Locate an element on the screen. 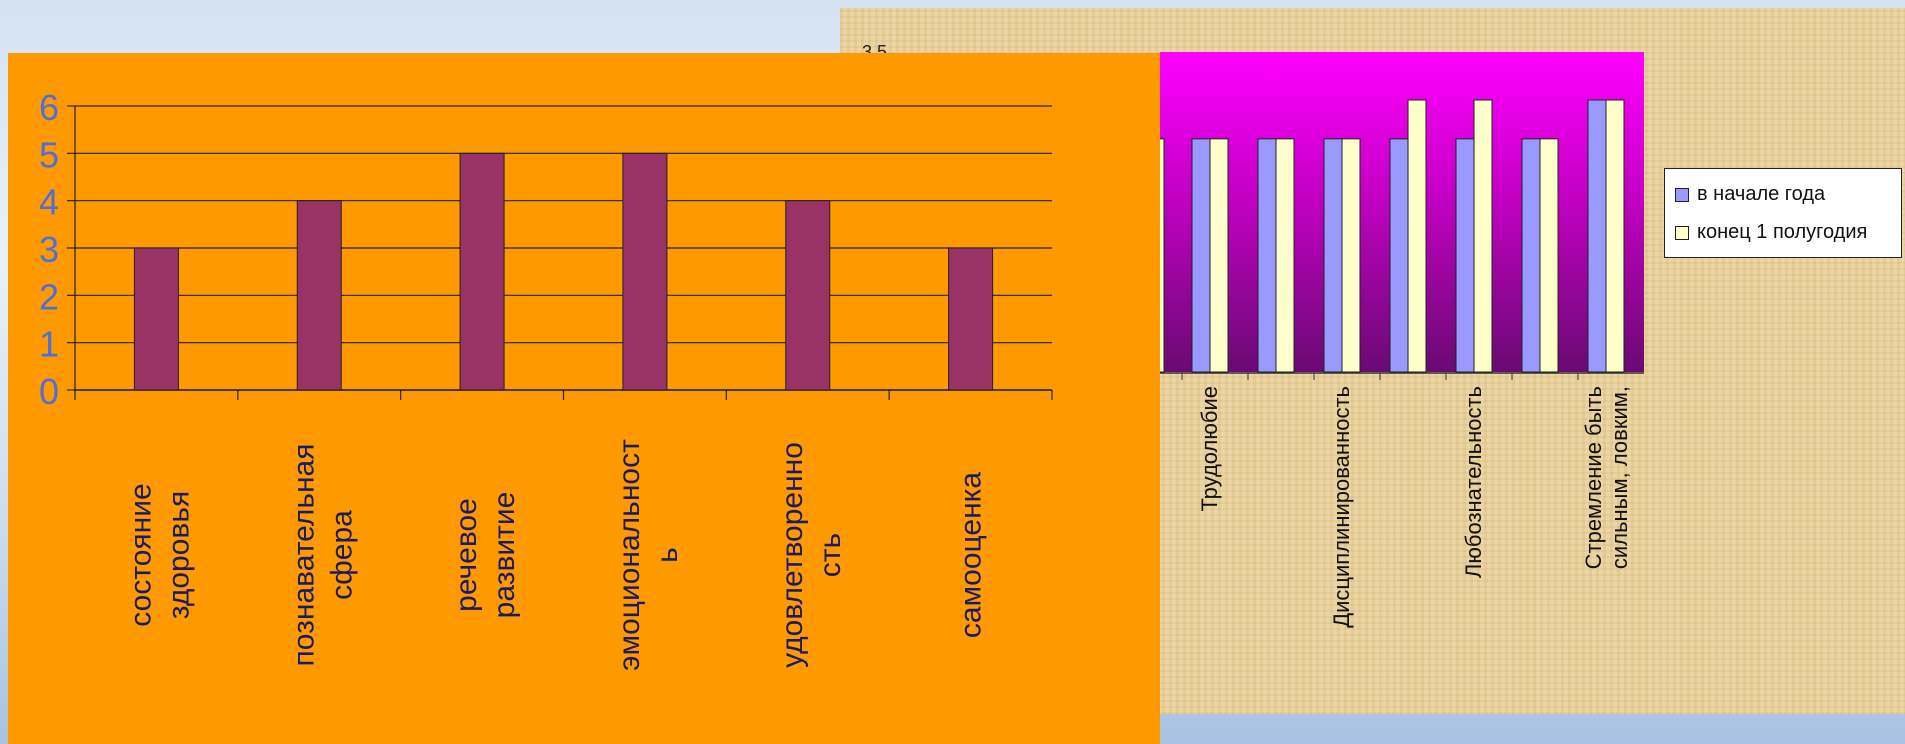  front-category-label-line: самооценка is located at coordinates (971, 555).